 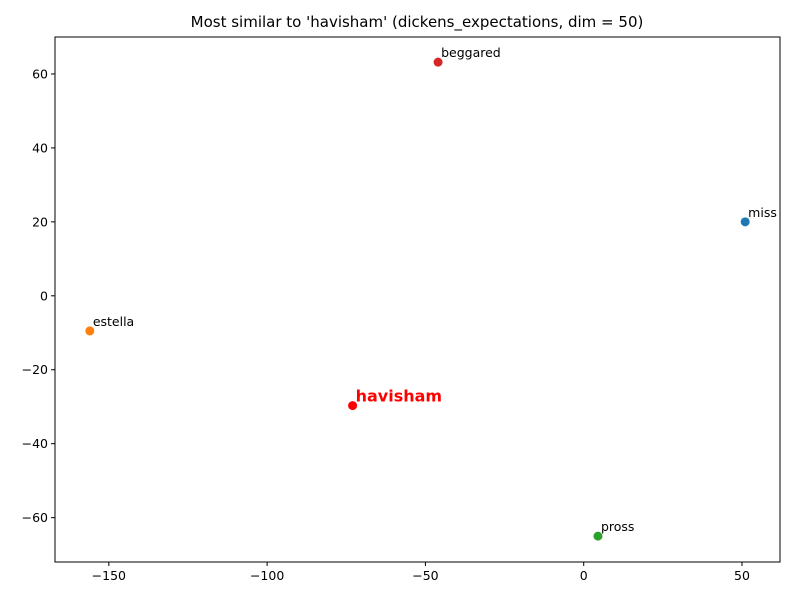 I want to click on y-tick-label: 0, so click(x=44, y=295).